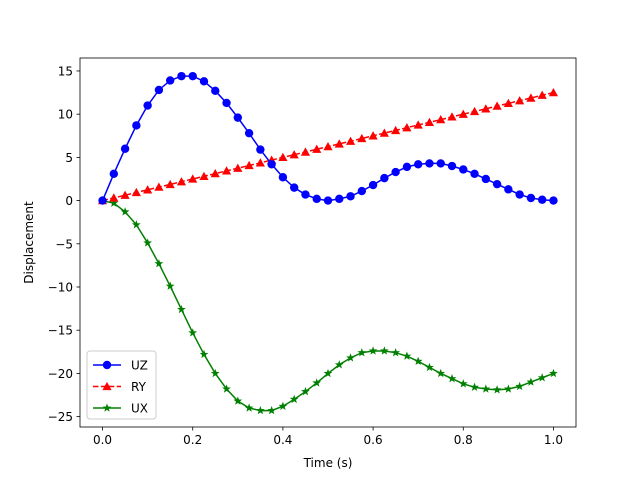  I want to click on y-tick-label: −25, so click(60, 417).